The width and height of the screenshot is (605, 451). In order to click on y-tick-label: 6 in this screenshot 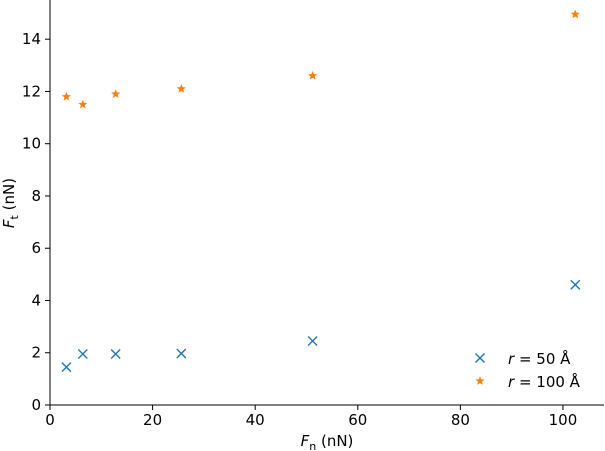, I will do `click(36, 248)`.